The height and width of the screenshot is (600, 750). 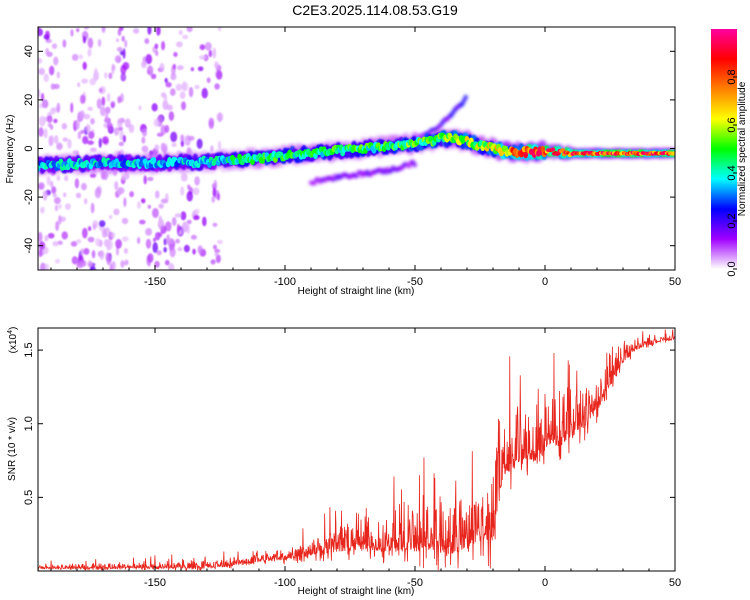 I want to click on spectrogram-noise-region, so click(x=131, y=148).